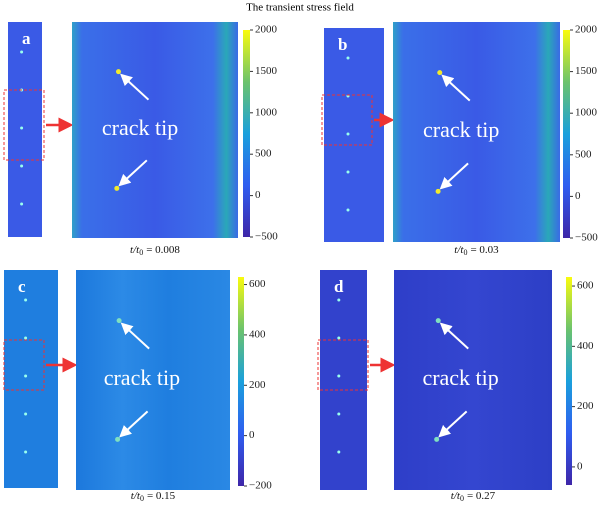 The width and height of the screenshot is (600, 511). Describe the element at coordinates (342, 44) in the screenshot. I see `panel-label: b` at that location.